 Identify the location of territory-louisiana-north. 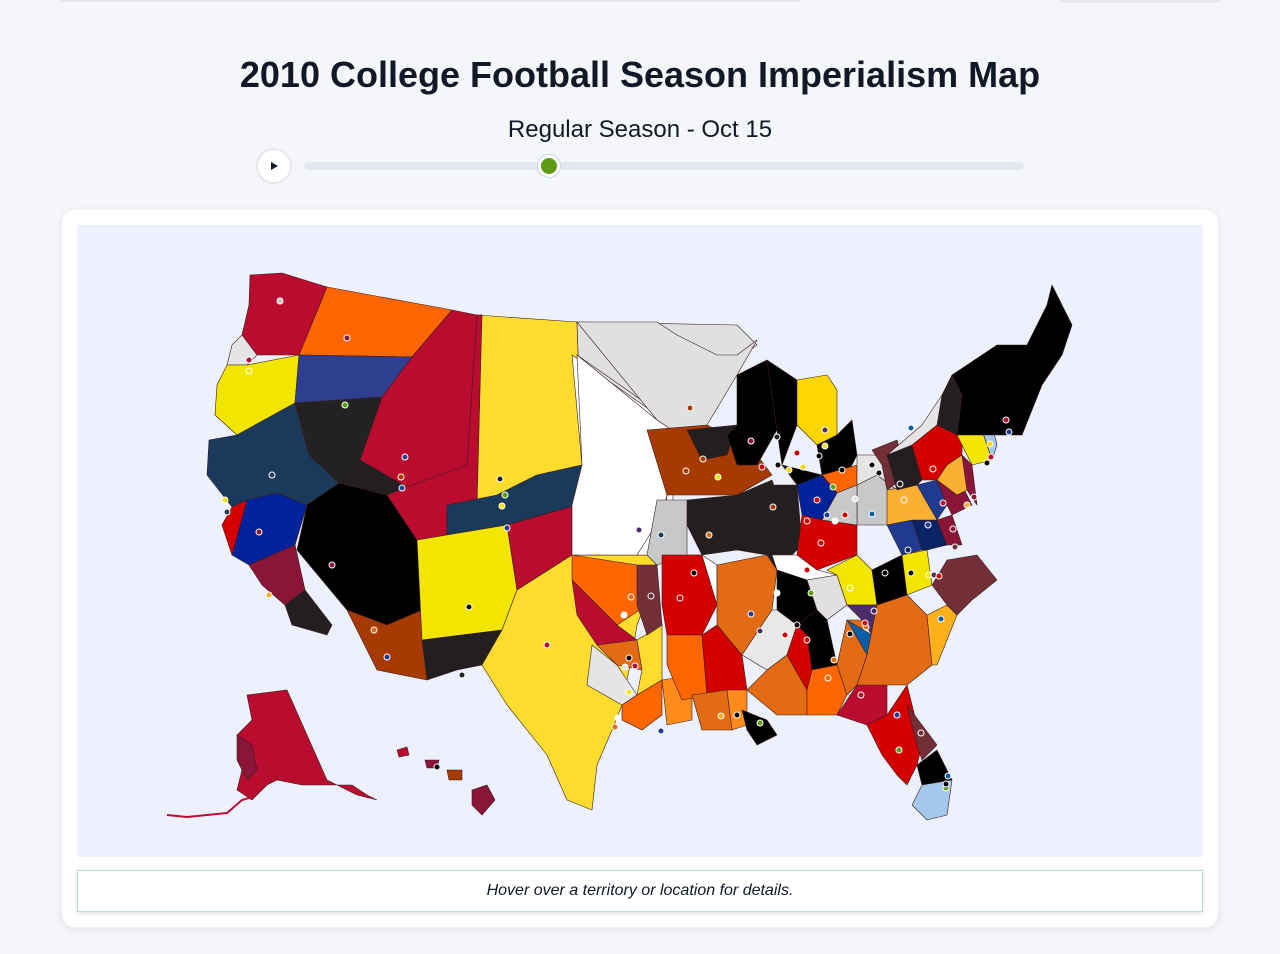
(724, 660).